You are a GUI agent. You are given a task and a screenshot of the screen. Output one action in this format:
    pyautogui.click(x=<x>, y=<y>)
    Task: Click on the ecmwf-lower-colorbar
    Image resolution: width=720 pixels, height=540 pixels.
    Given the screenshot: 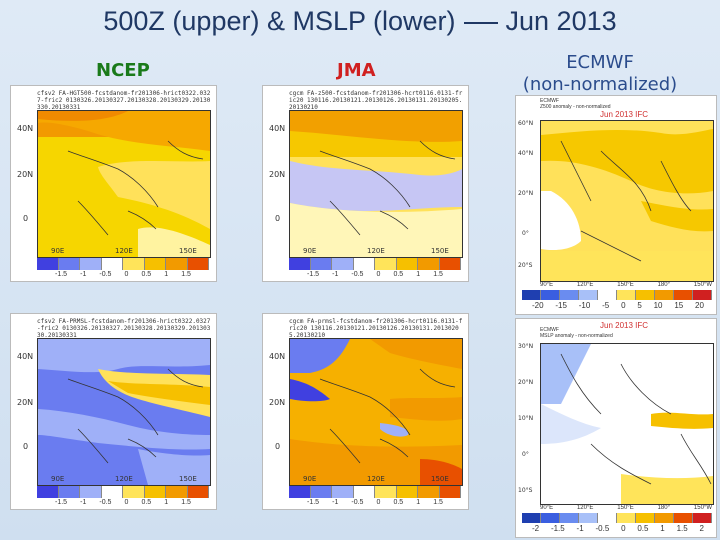 What is the action you would take?
    pyautogui.click(x=617, y=518)
    